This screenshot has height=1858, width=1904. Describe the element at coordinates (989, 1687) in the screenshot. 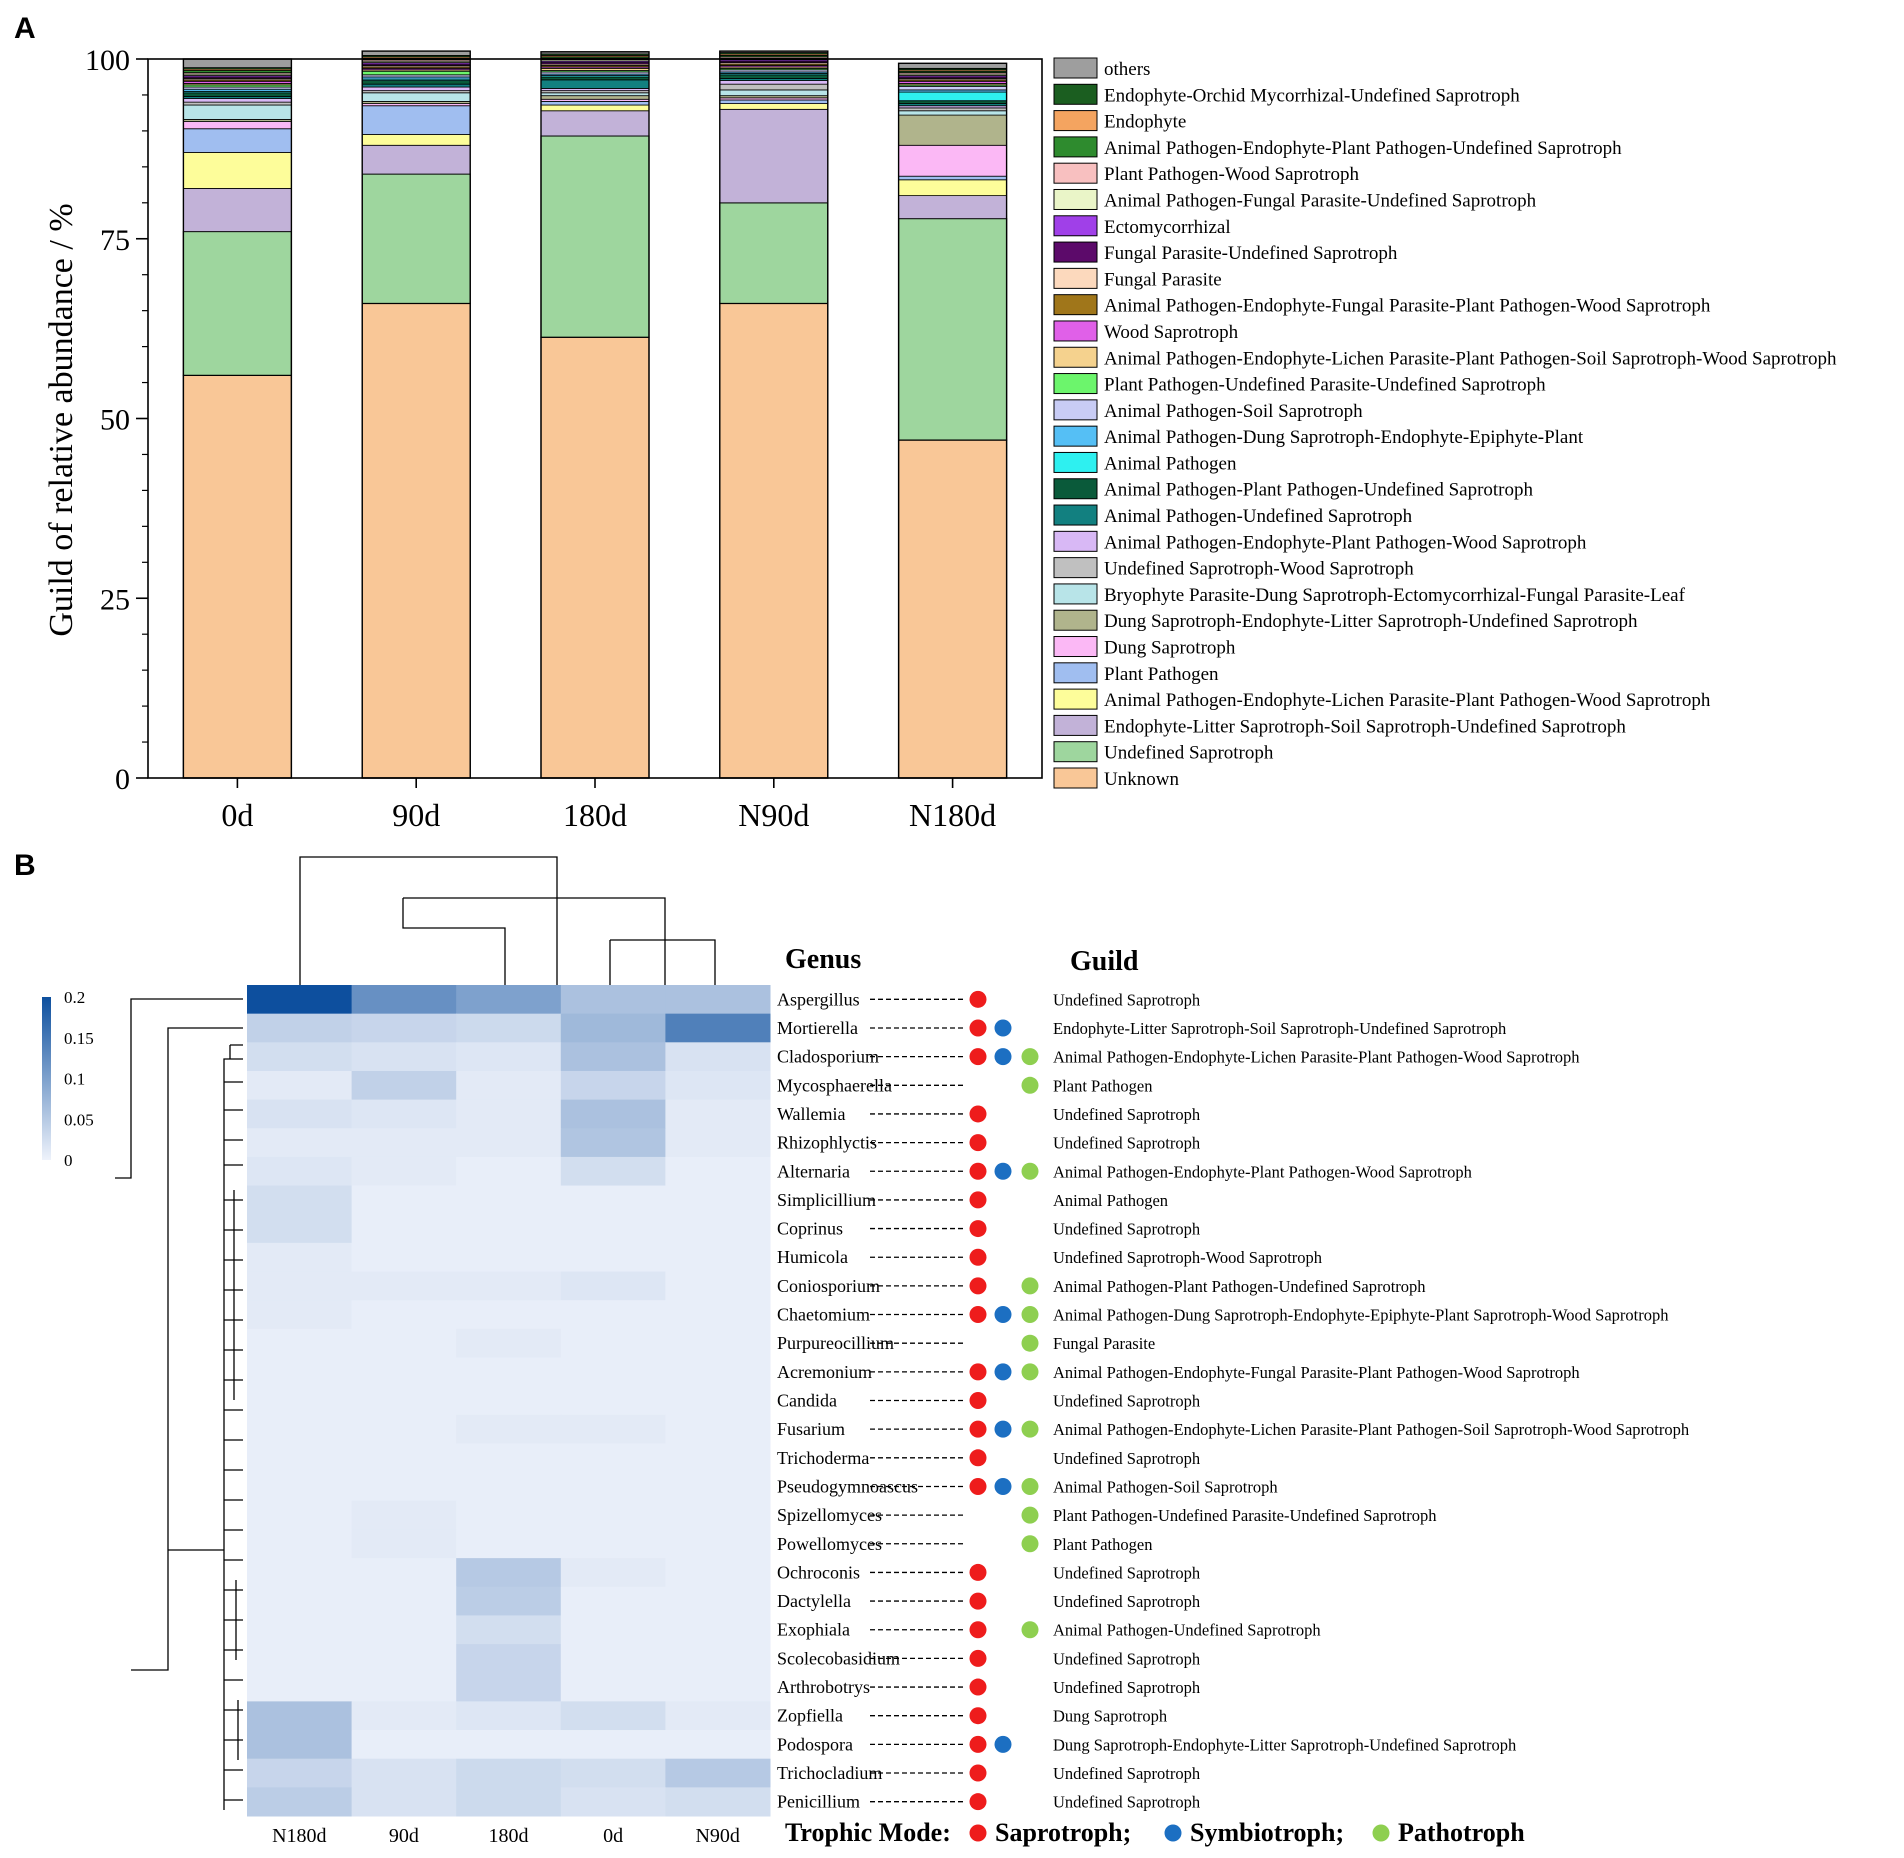

I see `heatmap-row: Arthrobotrys Undefined Saprotroph` at that location.